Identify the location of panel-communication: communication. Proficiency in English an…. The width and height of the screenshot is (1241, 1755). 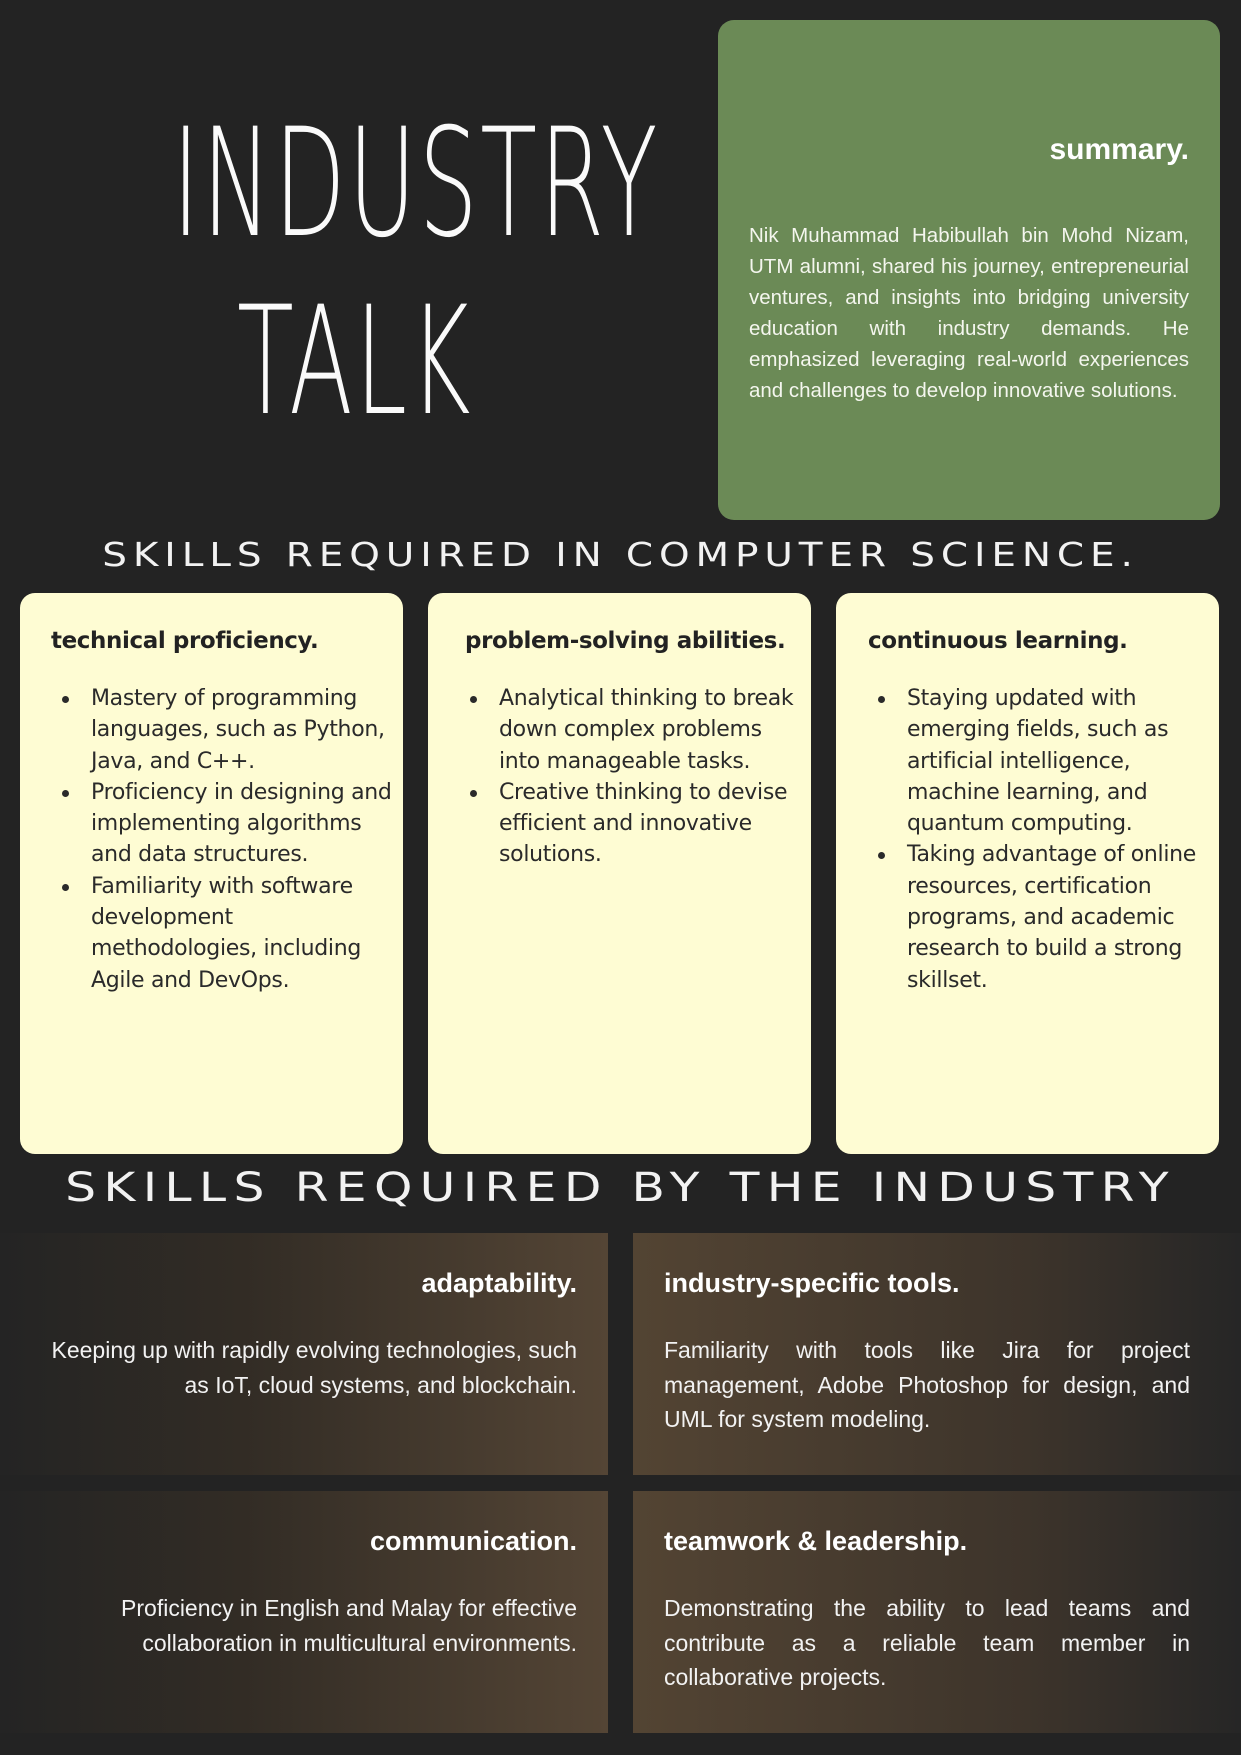
(304, 1612).